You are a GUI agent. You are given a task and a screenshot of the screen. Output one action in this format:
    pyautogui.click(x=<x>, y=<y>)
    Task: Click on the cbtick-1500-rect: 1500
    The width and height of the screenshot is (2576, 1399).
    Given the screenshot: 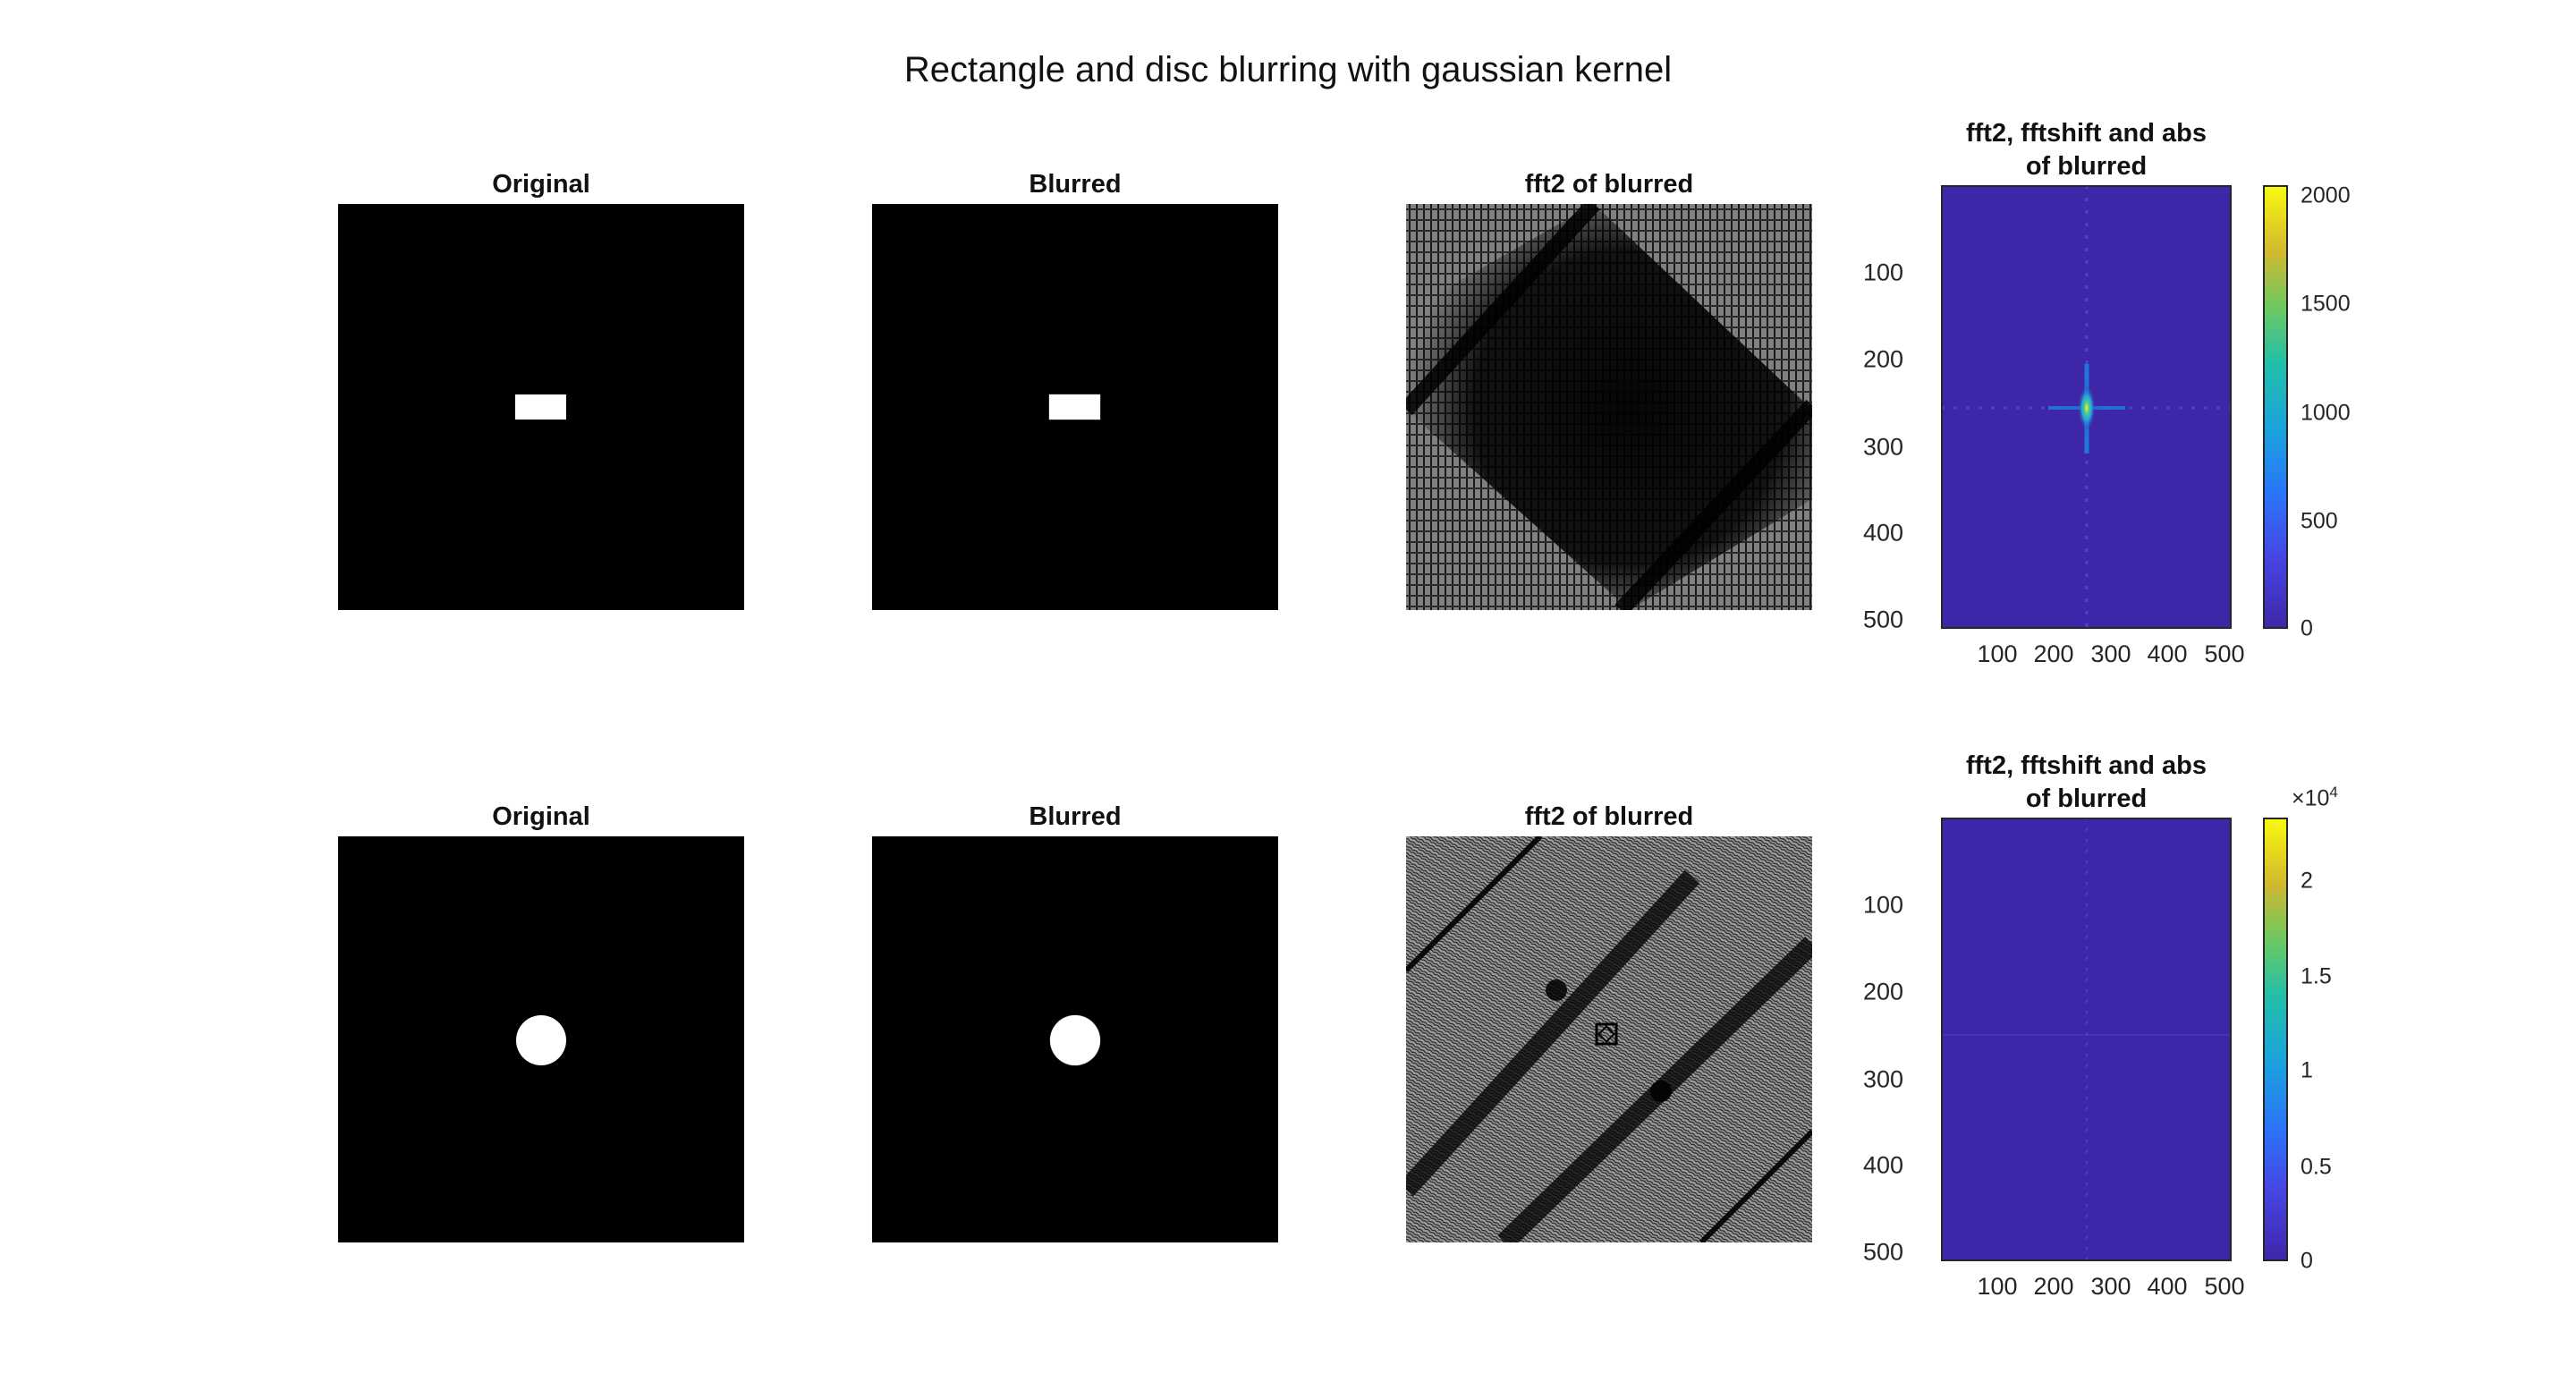 What is the action you would take?
    pyautogui.click(x=2326, y=305)
    